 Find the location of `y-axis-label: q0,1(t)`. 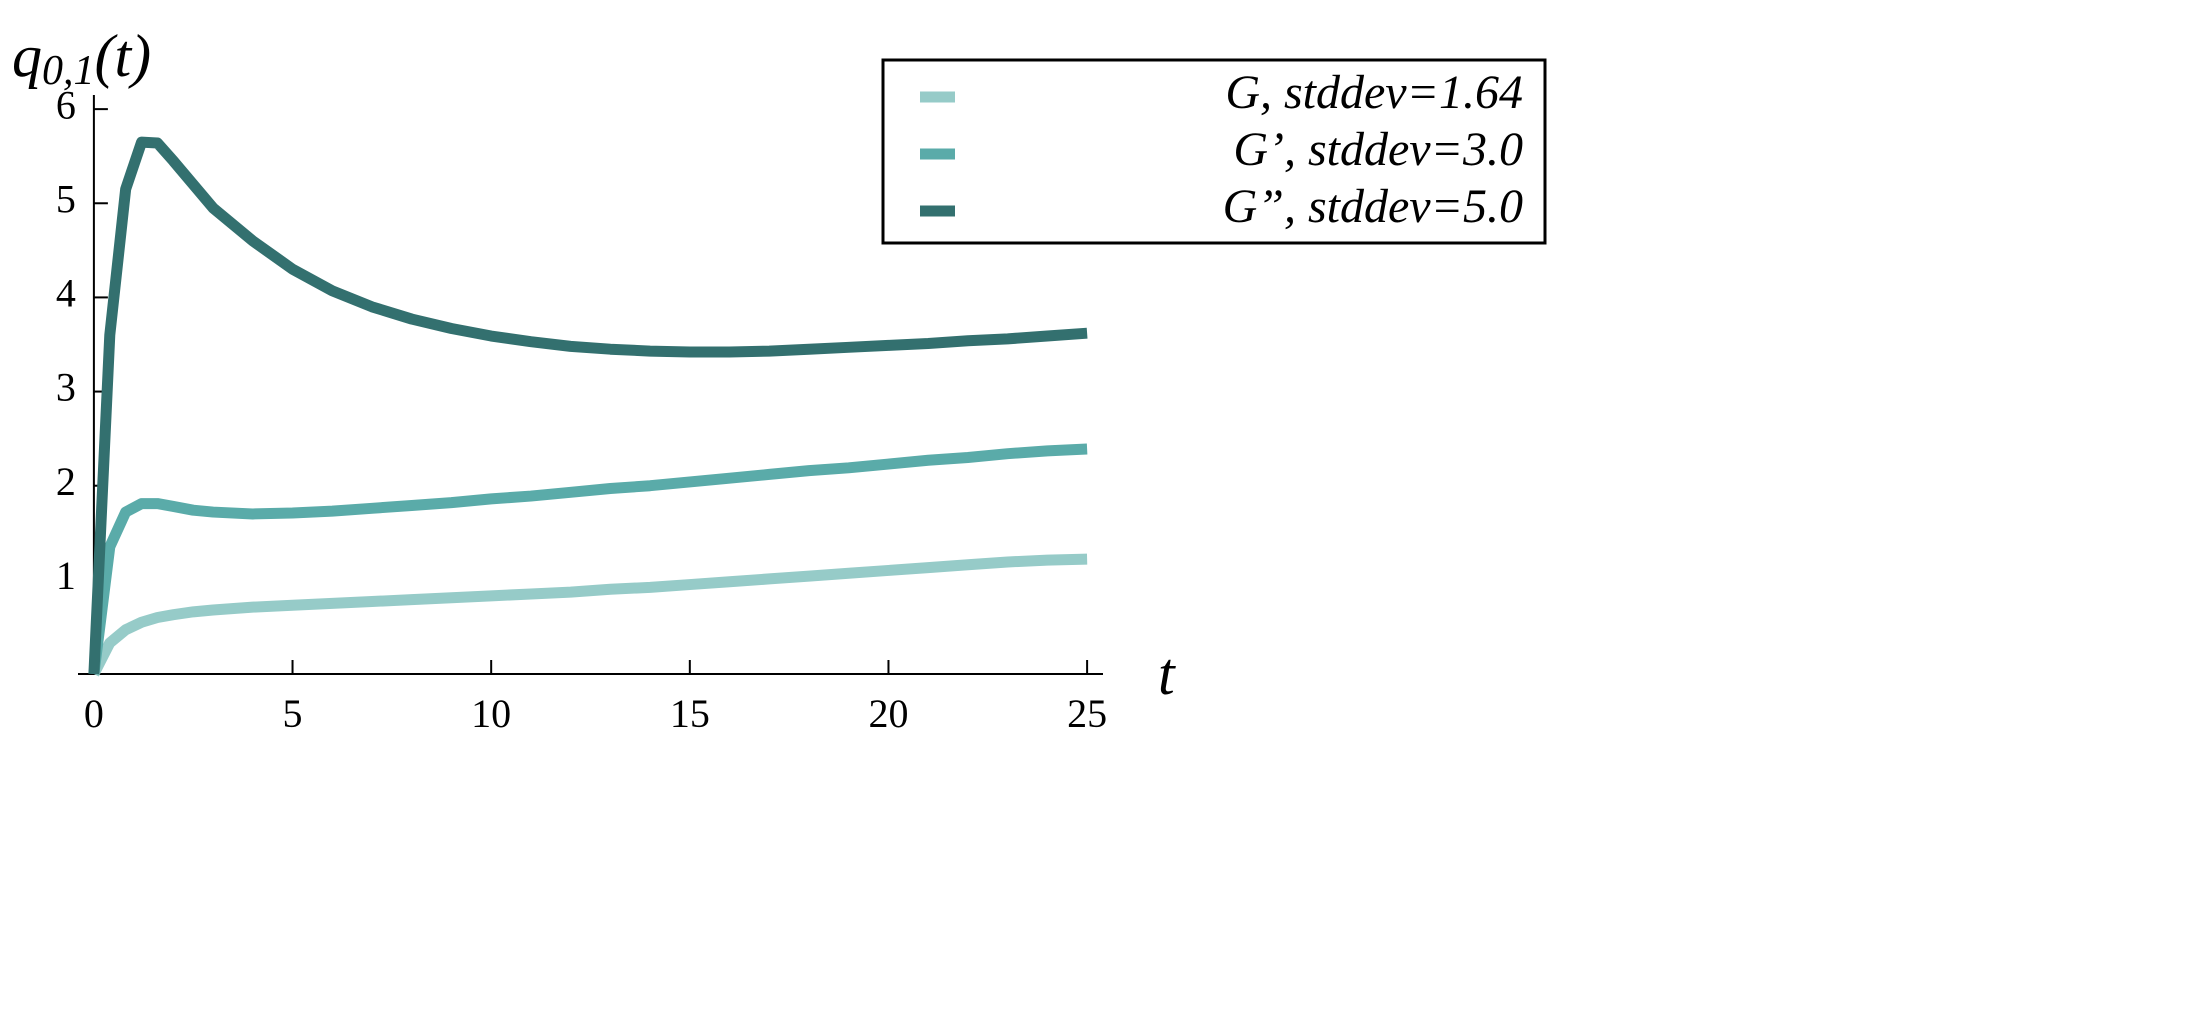

y-axis-label: q0,1(t) is located at coordinates (81, 58).